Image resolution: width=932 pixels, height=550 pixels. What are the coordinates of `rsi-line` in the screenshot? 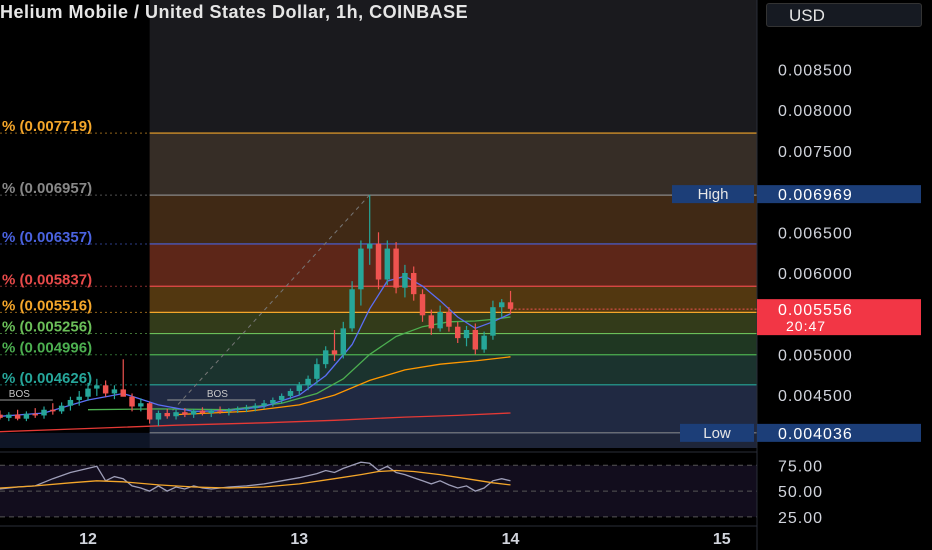 It's located at (255, 476).